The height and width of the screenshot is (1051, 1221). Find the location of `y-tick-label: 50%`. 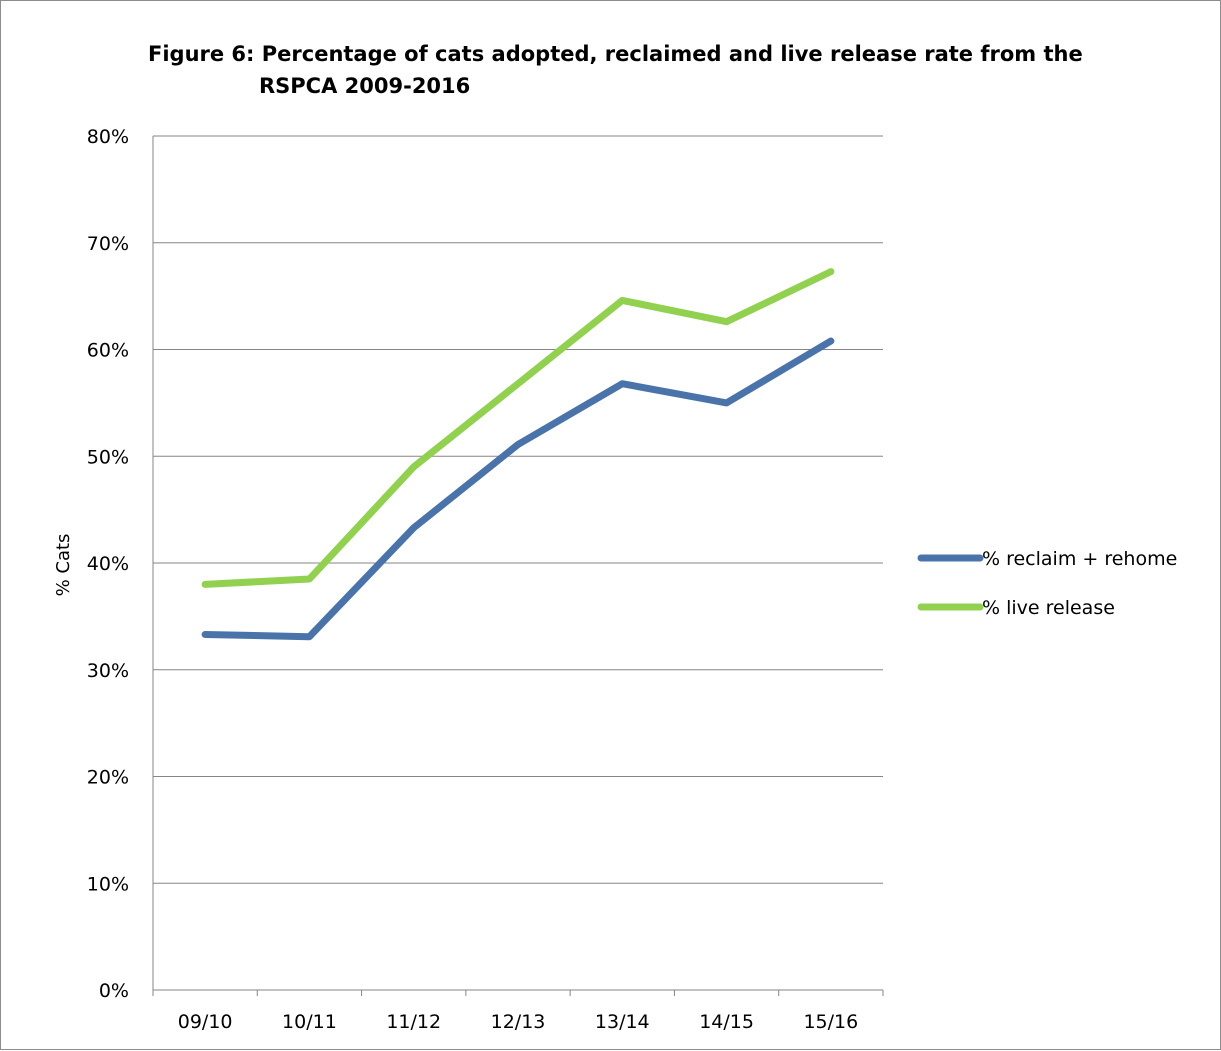

y-tick-label: 50% is located at coordinates (108, 457).